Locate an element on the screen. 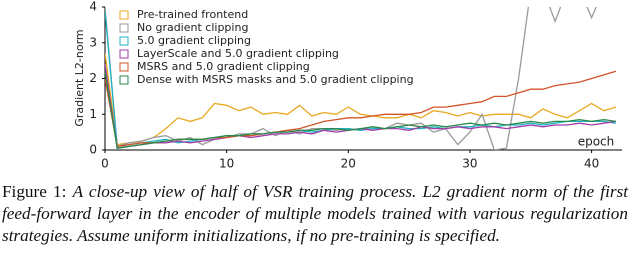 This screenshot has height=274, width=632. caption-label: Figure 1: is located at coordinates (34, 191).